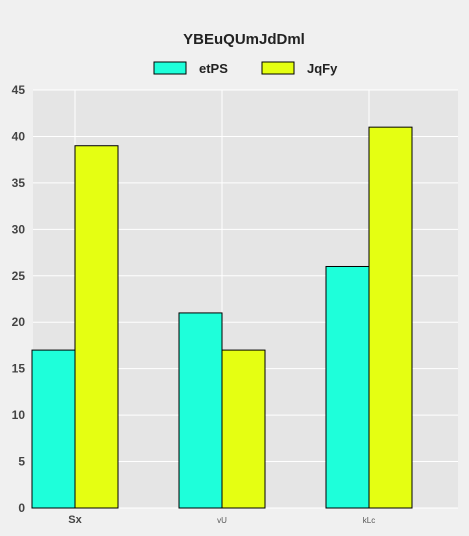  I want to click on x-axis: Sx vU kLc, so click(221, 520).